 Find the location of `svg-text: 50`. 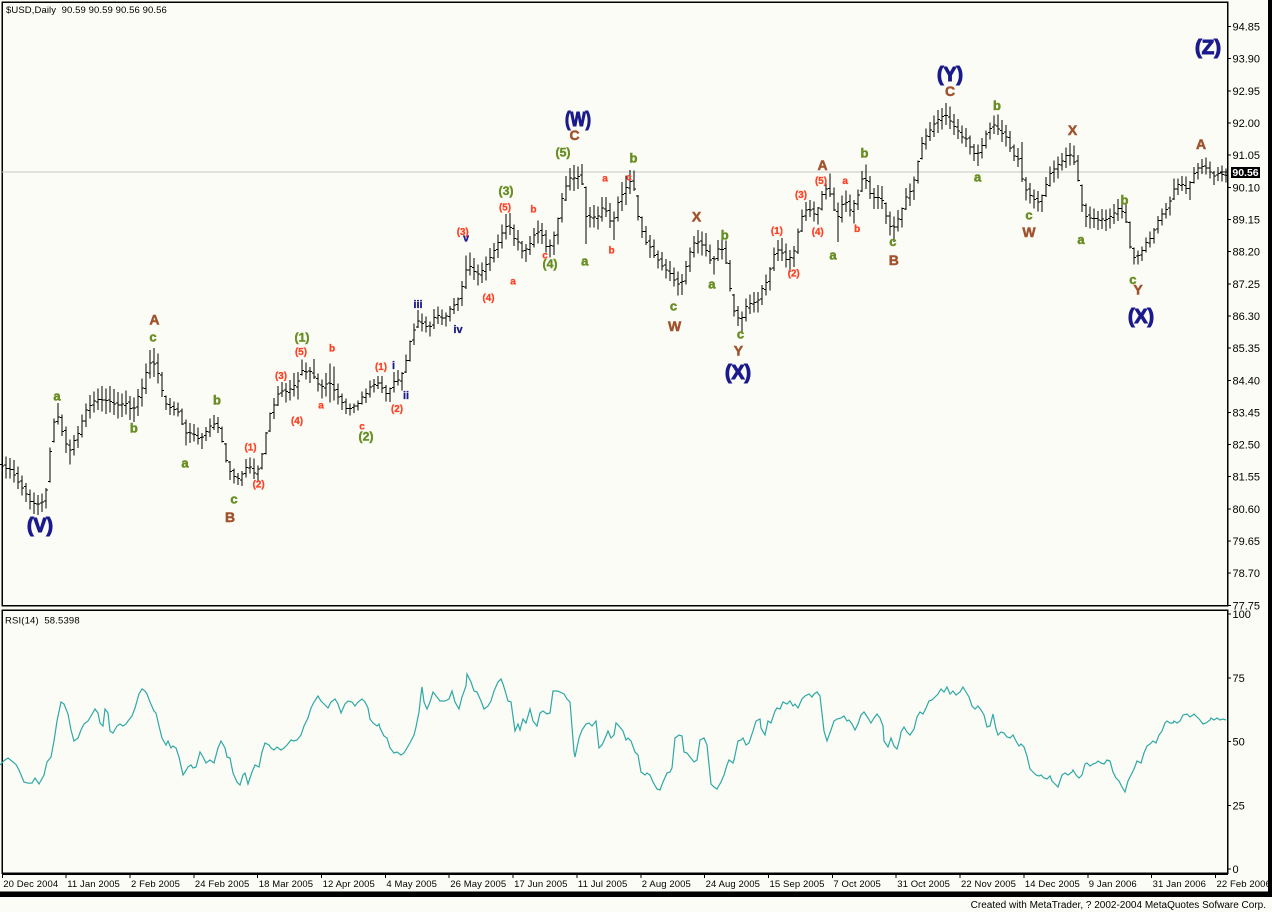

svg-text: 50 is located at coordinates (1239, 743).